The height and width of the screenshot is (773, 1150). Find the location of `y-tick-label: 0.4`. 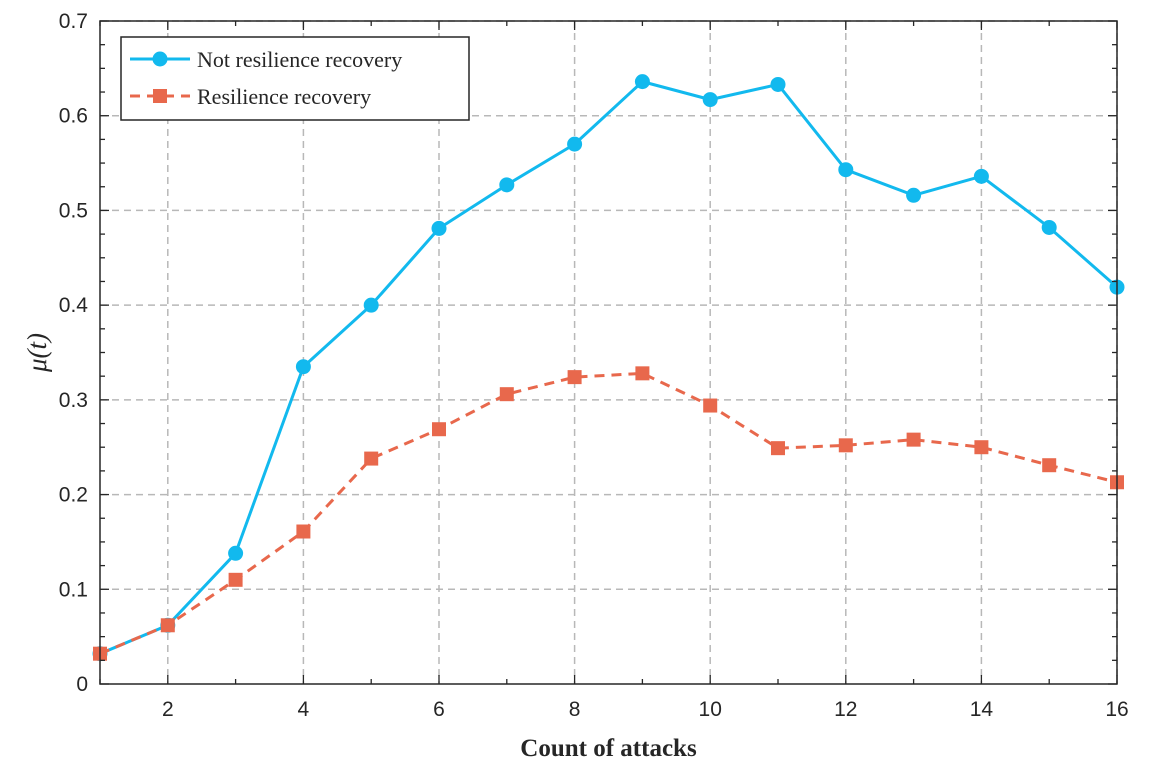

y-tick-label: 0.4 is located at coordinates (74, 305).